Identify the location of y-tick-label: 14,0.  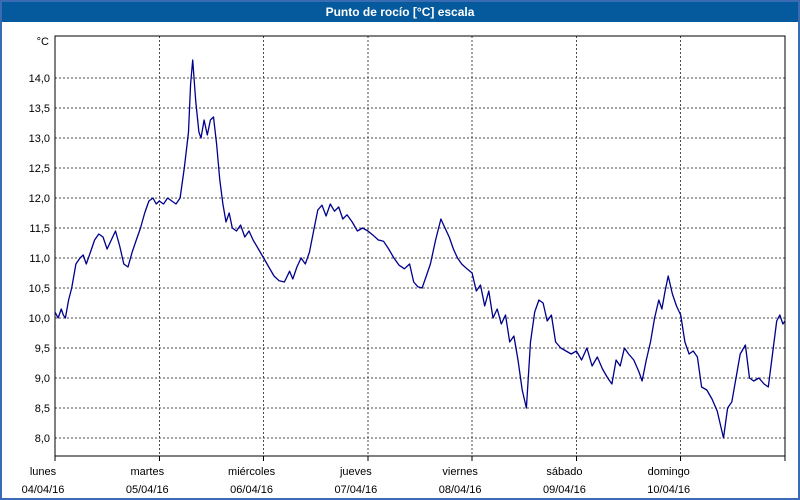
(39, 79).